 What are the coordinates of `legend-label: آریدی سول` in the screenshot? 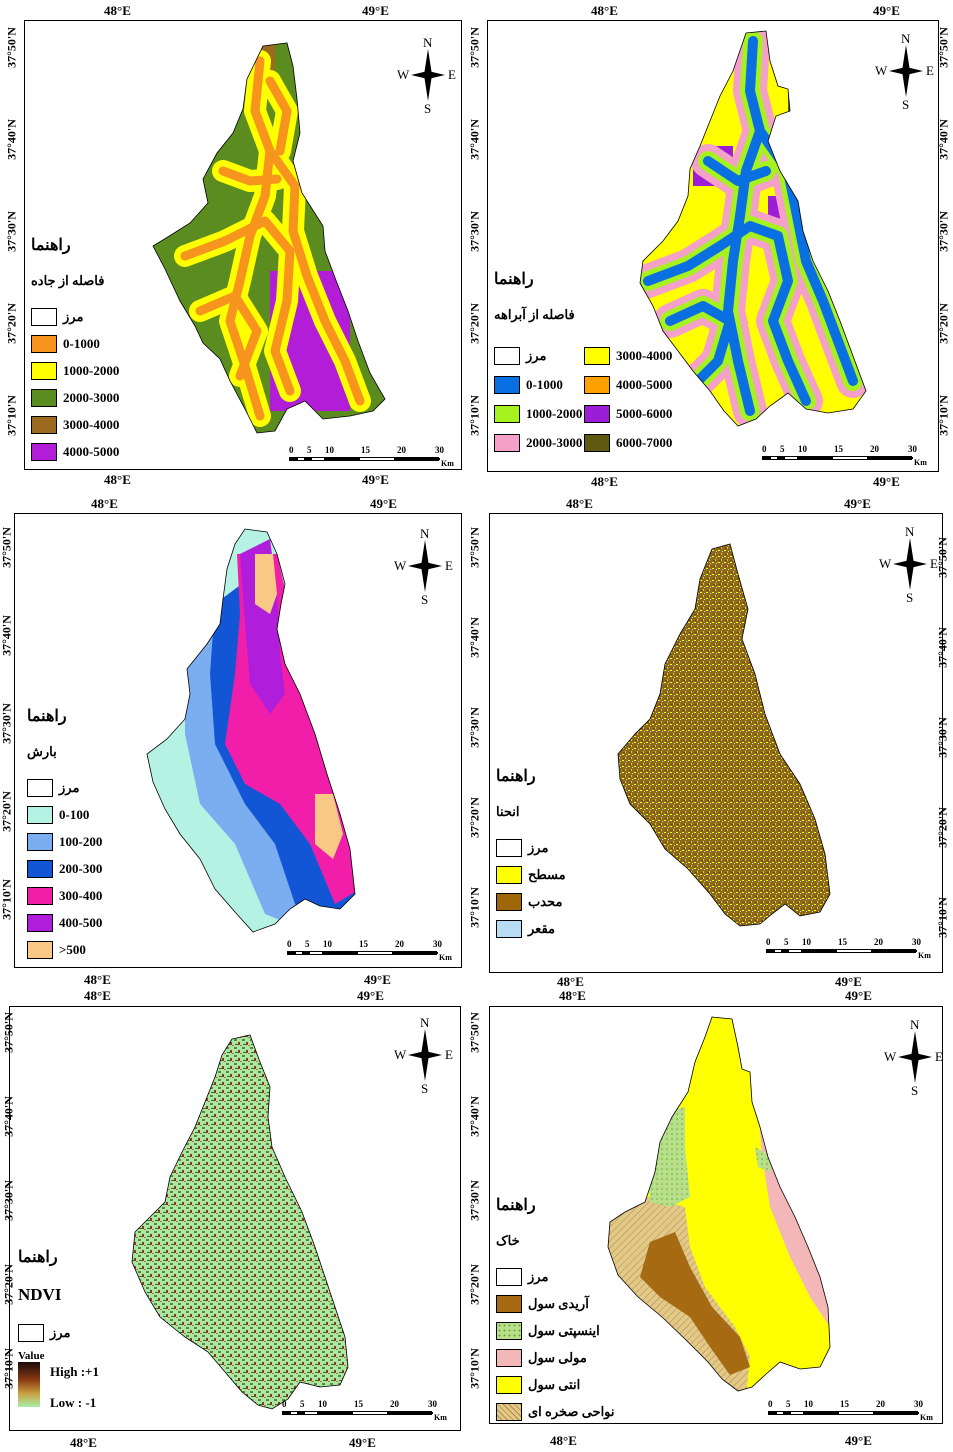 It's located at (558, 1303).